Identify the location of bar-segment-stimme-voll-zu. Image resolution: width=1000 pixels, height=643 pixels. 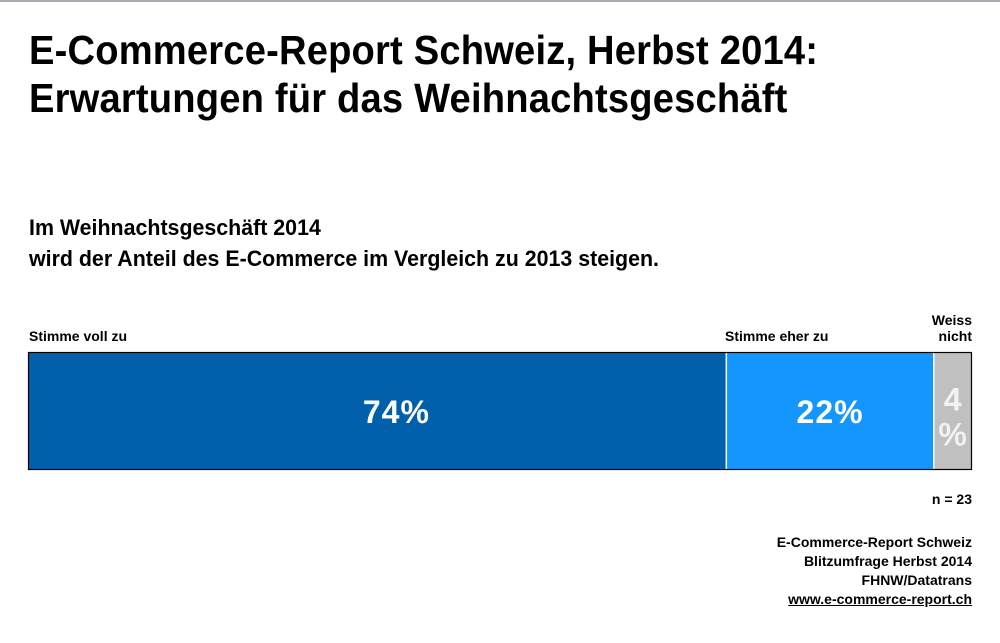
(377, 411).